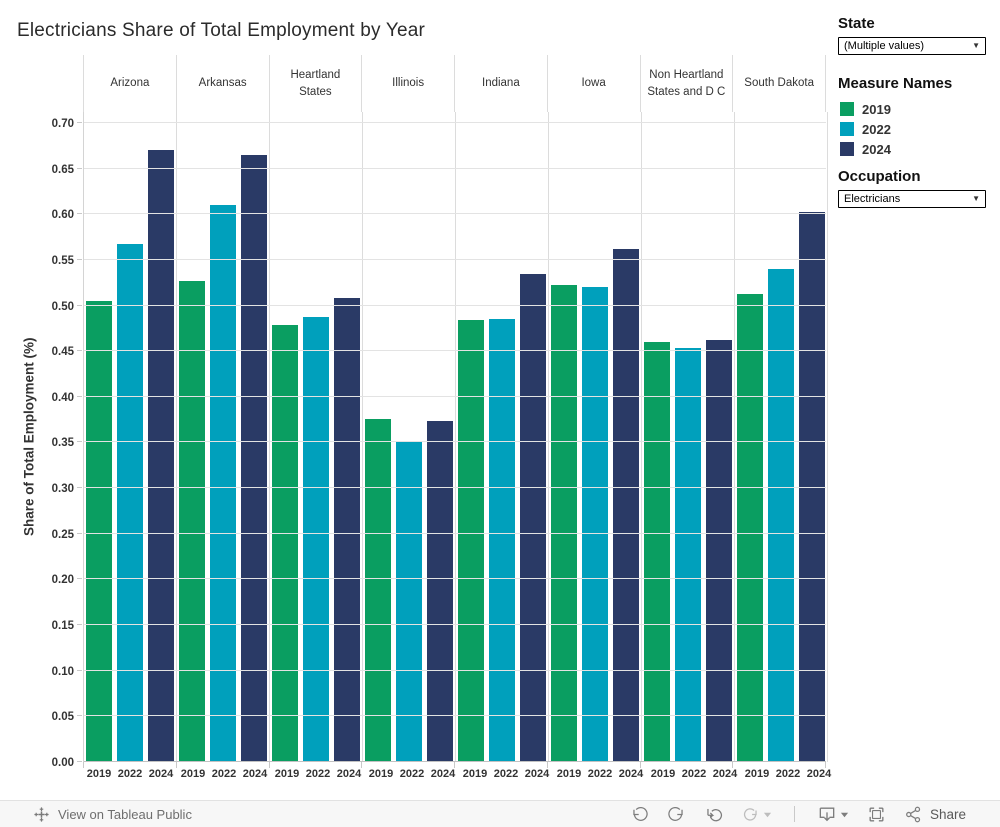  Describe the element at coordinates (454, 765) in the screenshot. I see `x-axis-ticks` at that location.